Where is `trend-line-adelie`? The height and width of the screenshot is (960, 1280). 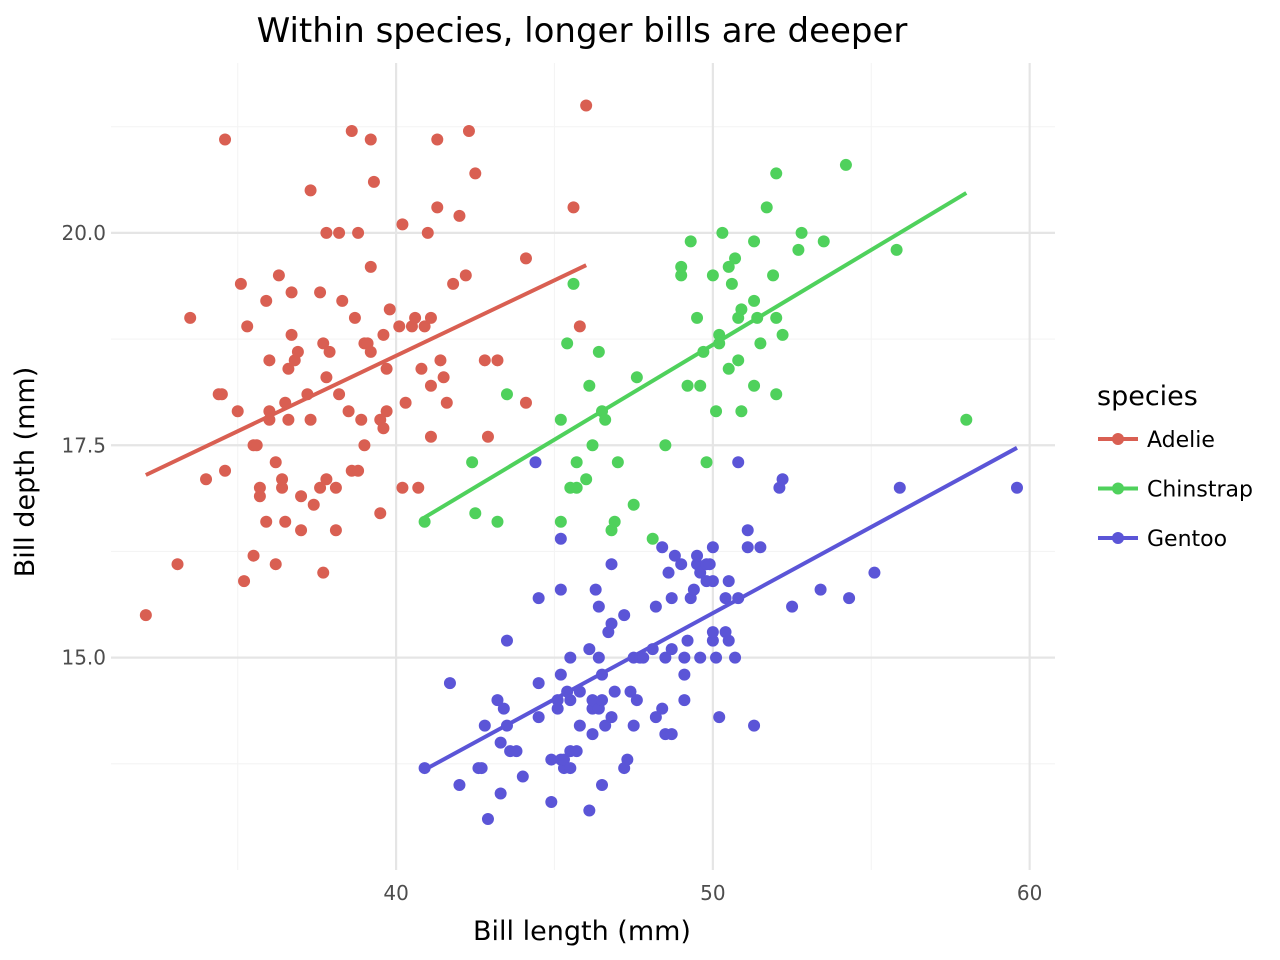 trend-line-adelie is located at coordinates (366, 370).